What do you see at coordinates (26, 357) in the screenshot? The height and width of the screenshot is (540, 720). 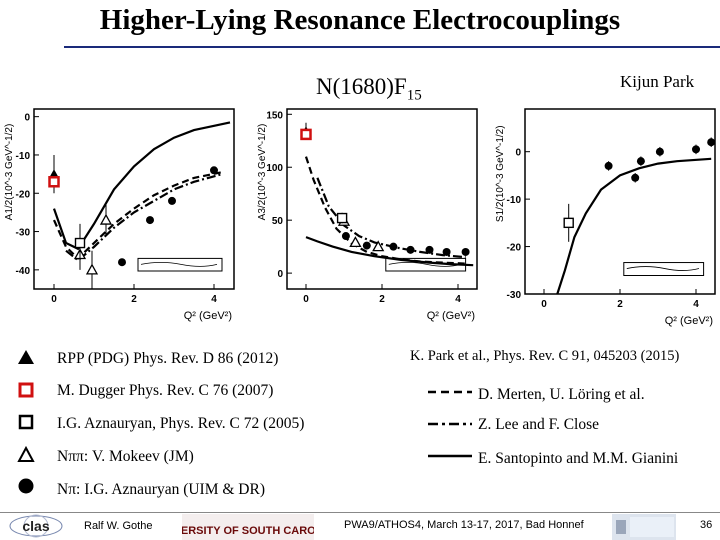 I see `filled-triangle-icon` at bounding box center [26, 357].